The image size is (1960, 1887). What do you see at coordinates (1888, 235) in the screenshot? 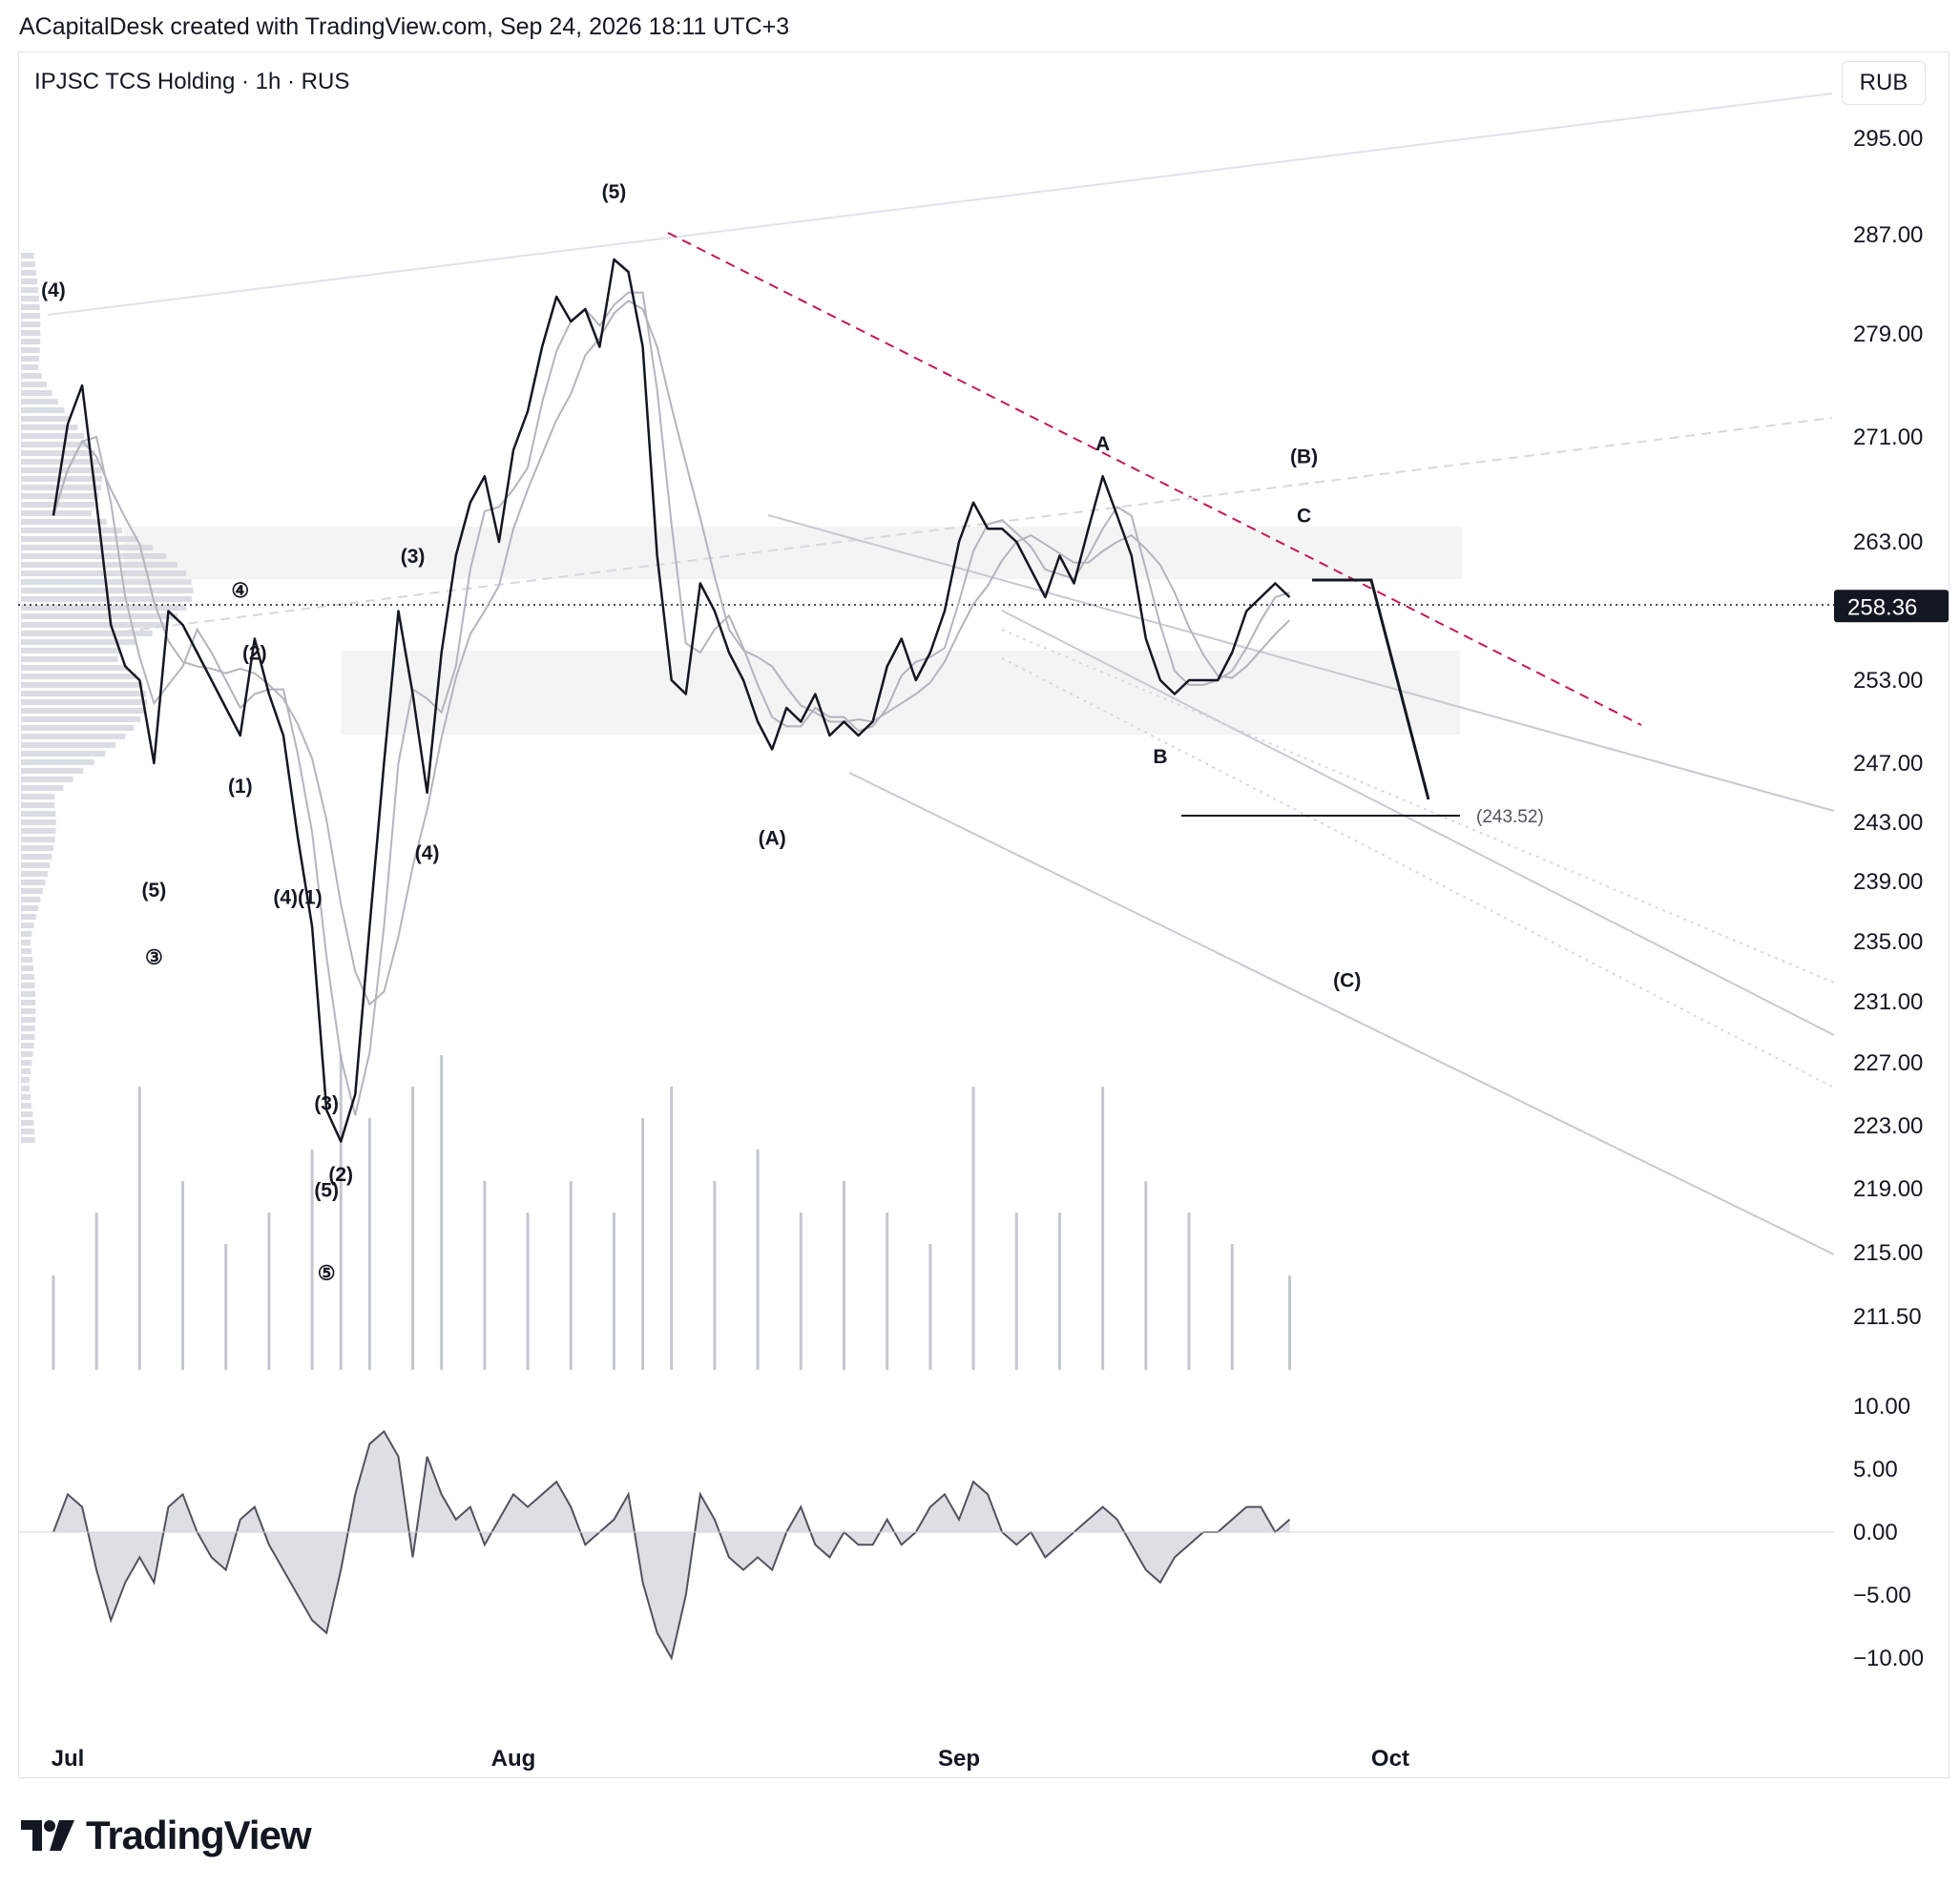
I see `price-axis-tick: 287.00` at bounding box center [1888, 235].